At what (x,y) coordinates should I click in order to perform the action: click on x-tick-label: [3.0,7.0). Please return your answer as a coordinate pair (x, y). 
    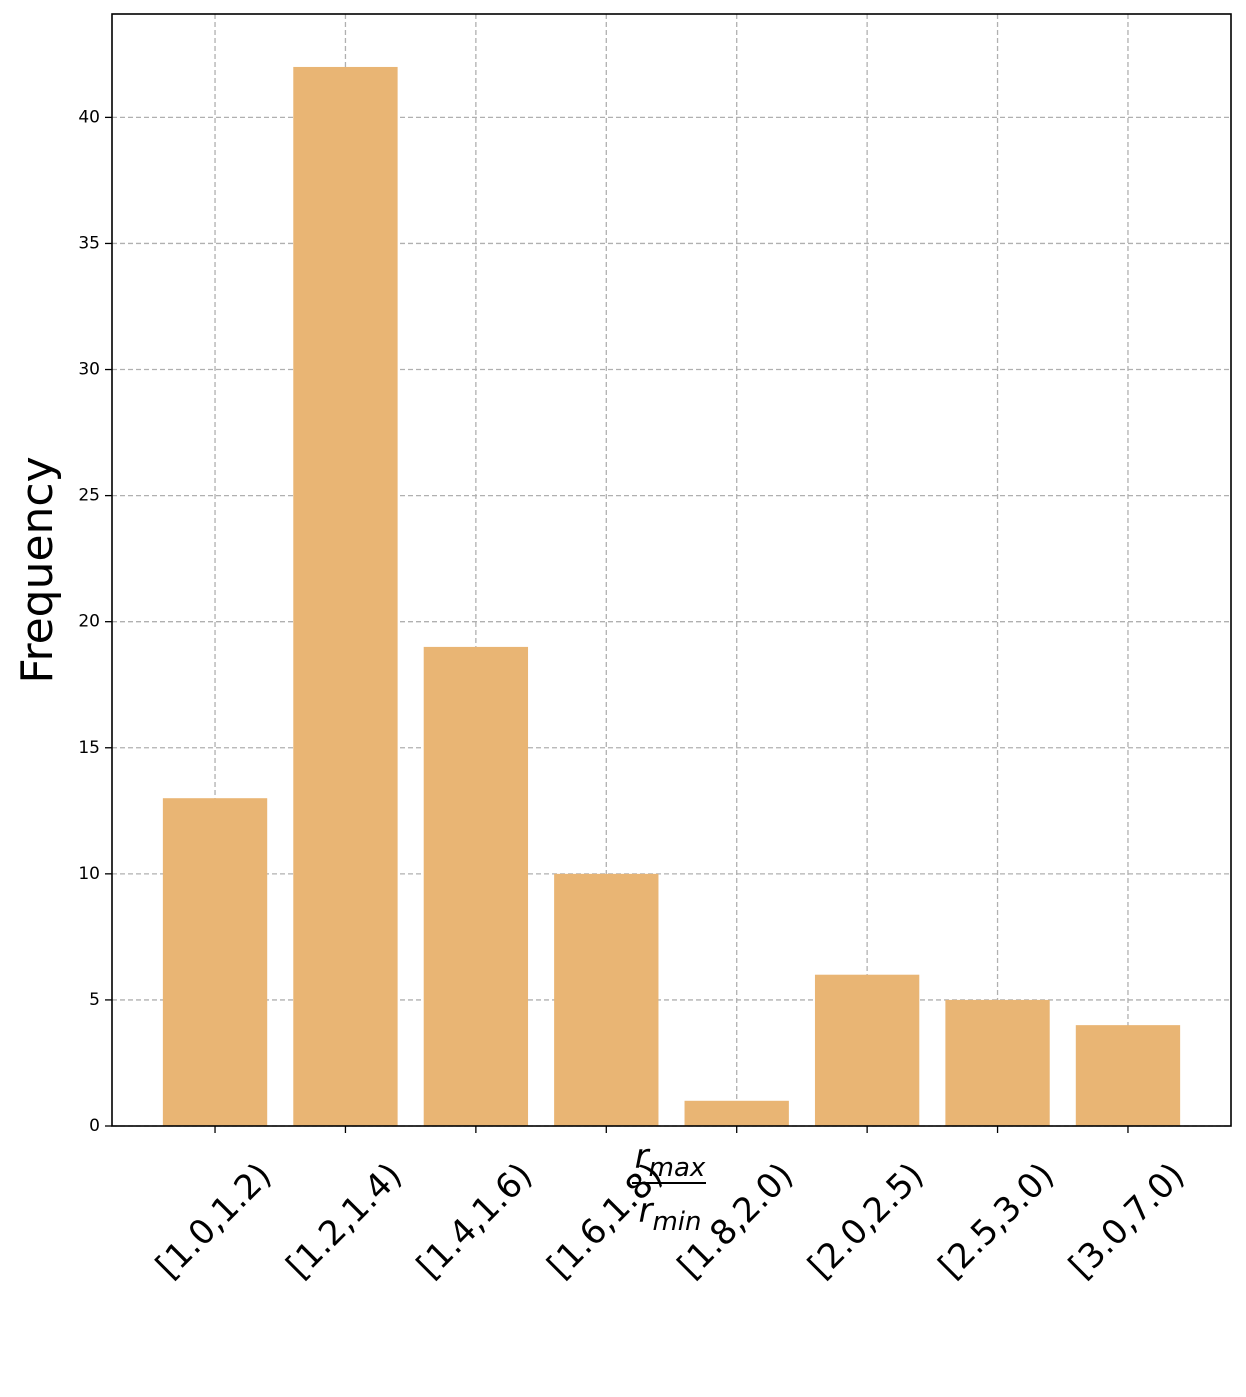
    Looking at the image, I should click on (1126, 1220).